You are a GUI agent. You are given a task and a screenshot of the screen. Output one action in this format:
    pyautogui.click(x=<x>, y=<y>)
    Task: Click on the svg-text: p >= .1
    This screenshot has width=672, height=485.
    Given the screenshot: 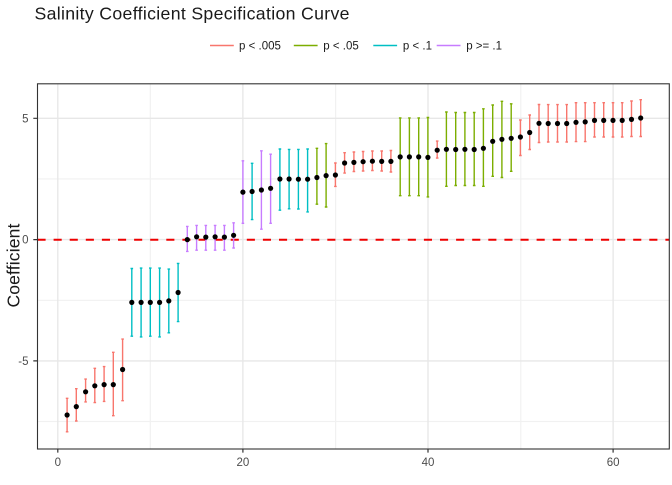 What is the action you would take?
    pyautogui.click(x=484, y=47)
    